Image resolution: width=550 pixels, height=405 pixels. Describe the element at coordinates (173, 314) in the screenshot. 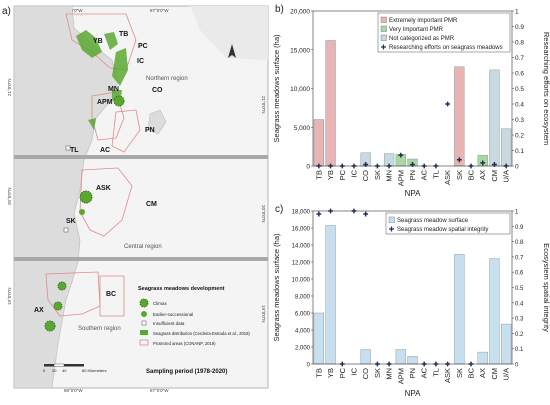

I see `legend-item: Earlier-successional` at that location.